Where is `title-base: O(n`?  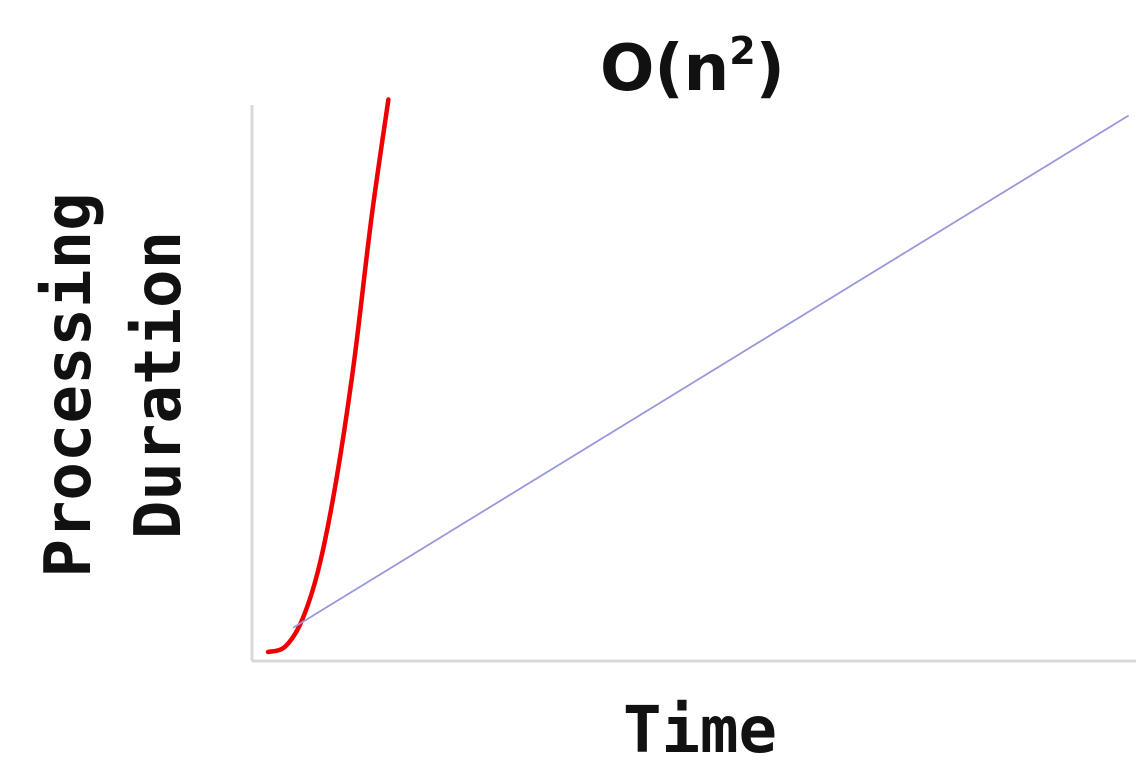
title-base: O(n is located at coordinates (664, 69).